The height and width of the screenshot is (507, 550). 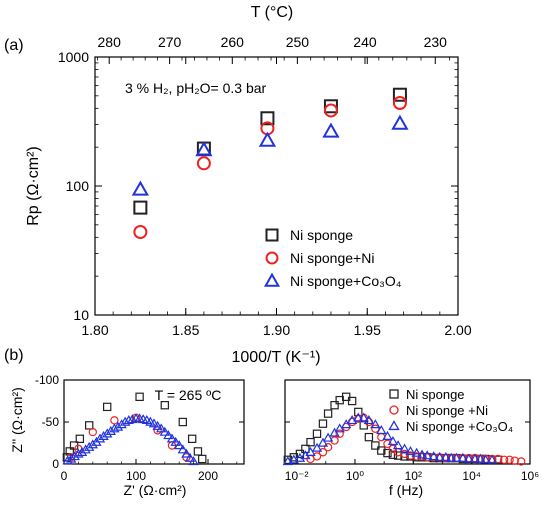 What do you see at coordinates (404, 429) in the screenshot?
I see `data-series-b-right` at bounding box center [404, 429].